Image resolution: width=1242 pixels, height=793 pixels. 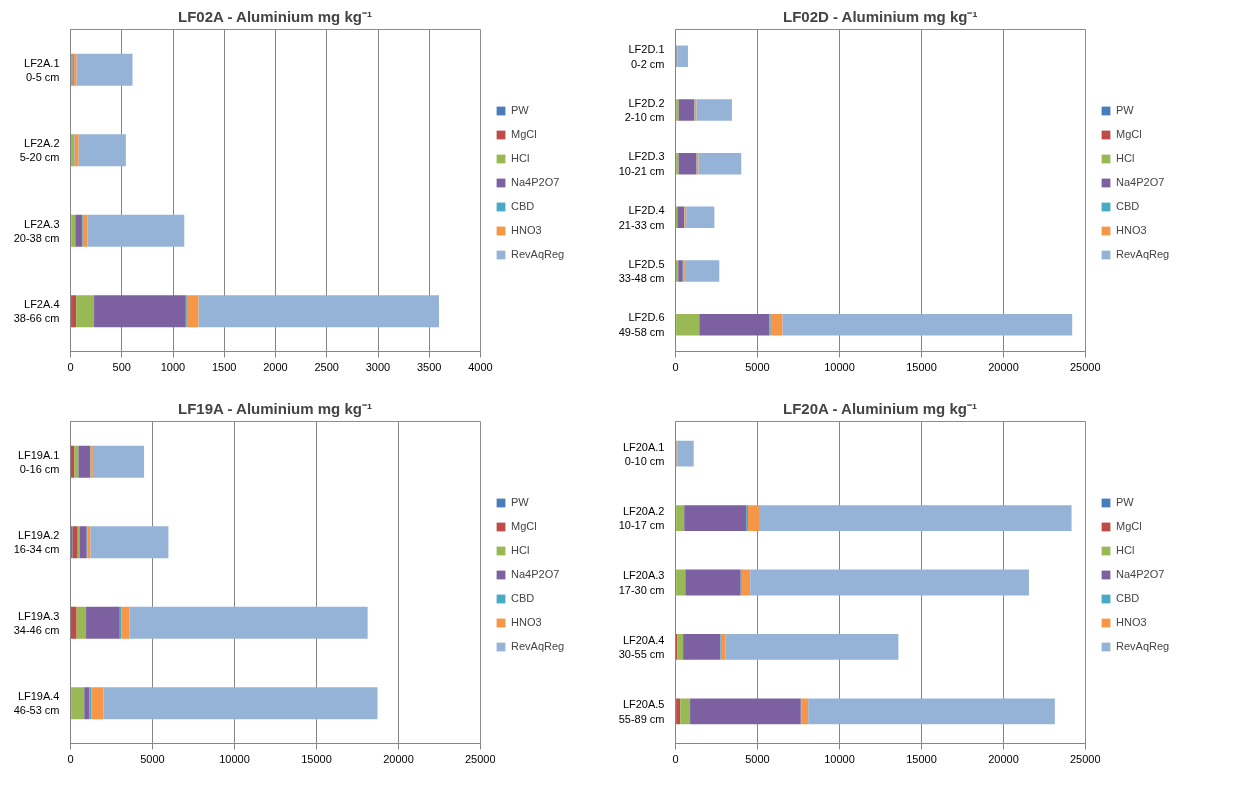 I want to click on y-tick-label: LF2A.3 20-38 cm, so click(x=36, y=230).